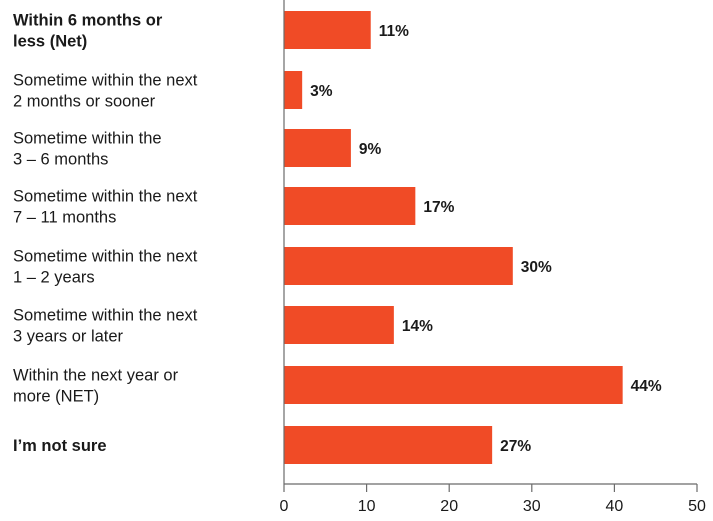 The height and width of the screenshot is (521, 713). I want to click on category-label-line: 3 – 6 months, so click(60, 160).